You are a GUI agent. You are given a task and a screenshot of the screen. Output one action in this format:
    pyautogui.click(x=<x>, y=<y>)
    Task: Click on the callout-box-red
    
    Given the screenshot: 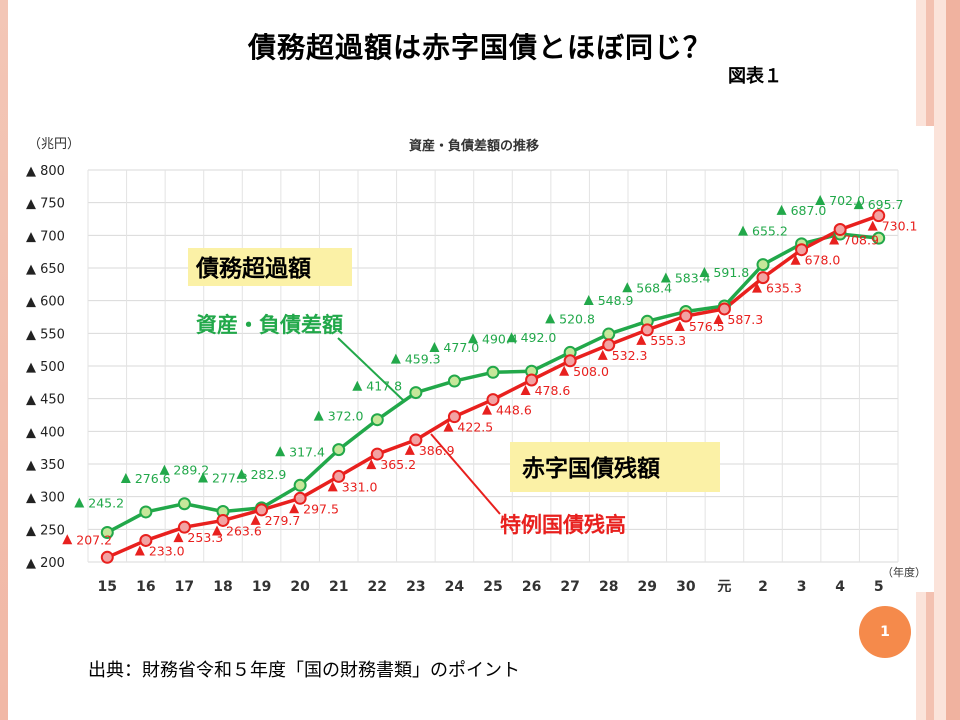 What is the action you would take?
    pyautogui.click(x=615, y=467)
    